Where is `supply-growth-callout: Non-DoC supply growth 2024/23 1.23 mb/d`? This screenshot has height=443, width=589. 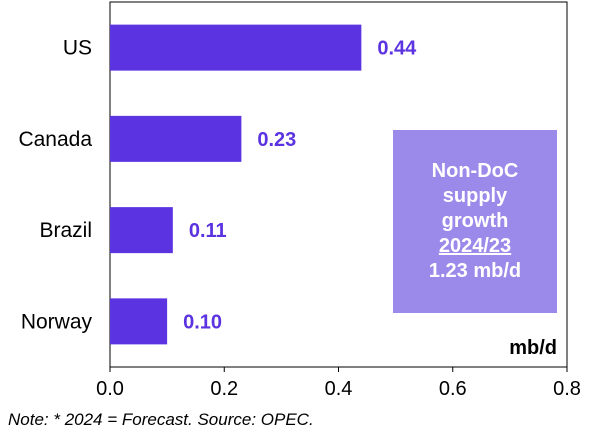 supply-growth-callout: Non-DoC supply growth 2024/23 1.23 mb/d is located at coordinates (475, 221).